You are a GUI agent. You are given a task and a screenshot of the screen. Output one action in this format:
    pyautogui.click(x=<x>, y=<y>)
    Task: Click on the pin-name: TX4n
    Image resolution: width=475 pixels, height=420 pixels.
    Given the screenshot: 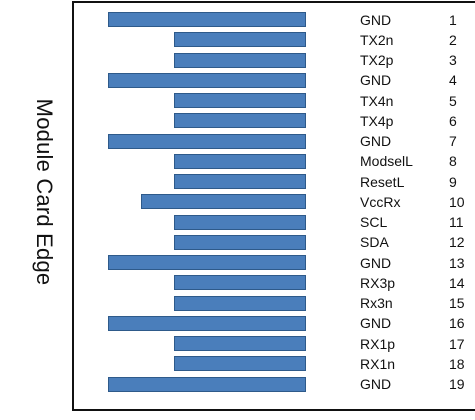 What is the action you would take?
    pyautogui.click(x=377, y=100)
    